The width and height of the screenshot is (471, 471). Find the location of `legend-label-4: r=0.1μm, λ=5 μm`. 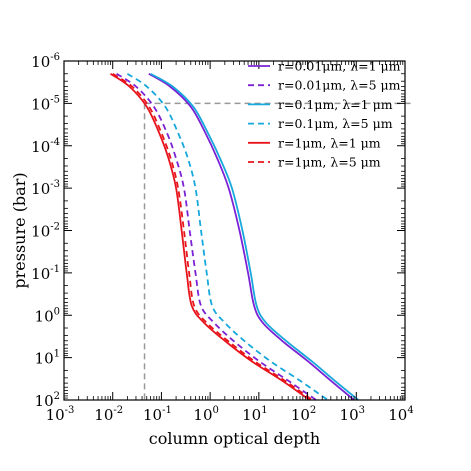

legend-label-4: r=0.1μm, λ=5 μm is located at coordinates (335, 123).